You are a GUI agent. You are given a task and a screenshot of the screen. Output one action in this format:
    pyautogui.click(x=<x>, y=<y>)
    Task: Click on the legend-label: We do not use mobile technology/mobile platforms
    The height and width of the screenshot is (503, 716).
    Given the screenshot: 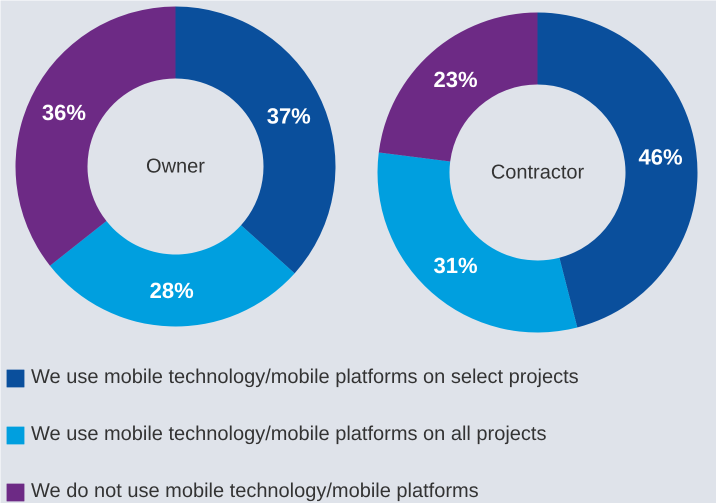 What is the action you would take?
    pyautogui.click(x=255, y=491)
    